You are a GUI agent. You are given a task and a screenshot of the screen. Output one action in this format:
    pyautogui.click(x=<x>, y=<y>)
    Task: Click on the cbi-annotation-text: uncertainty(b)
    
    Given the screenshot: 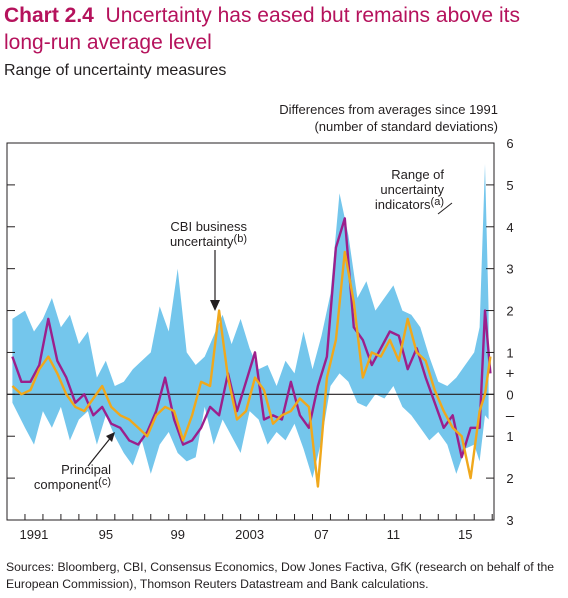 What is the action you would take?
    pyautogui.click(x=208, y=241)
    